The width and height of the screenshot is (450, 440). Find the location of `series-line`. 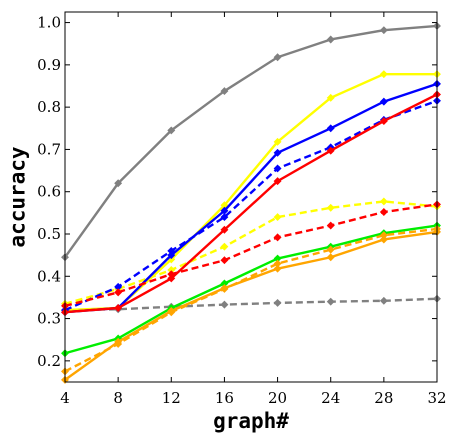

series-line is located at coordinates (251, 304).